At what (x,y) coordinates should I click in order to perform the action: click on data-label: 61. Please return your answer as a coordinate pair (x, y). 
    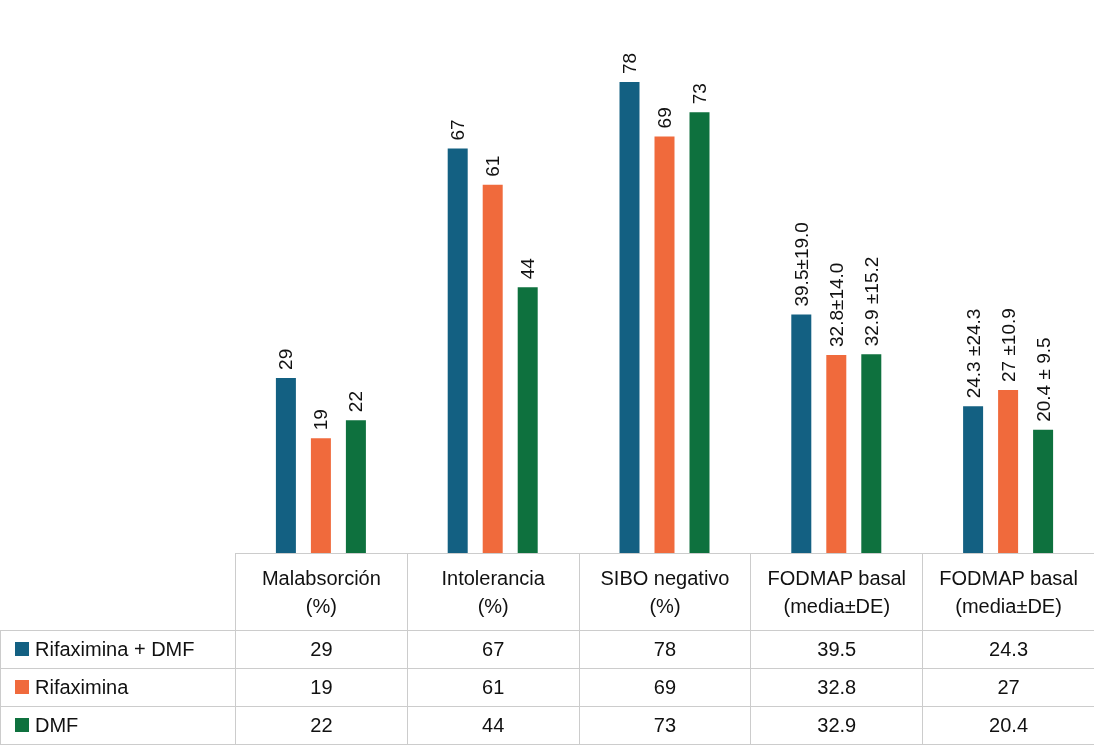
    Looking at the image, I should click on (493, 687).